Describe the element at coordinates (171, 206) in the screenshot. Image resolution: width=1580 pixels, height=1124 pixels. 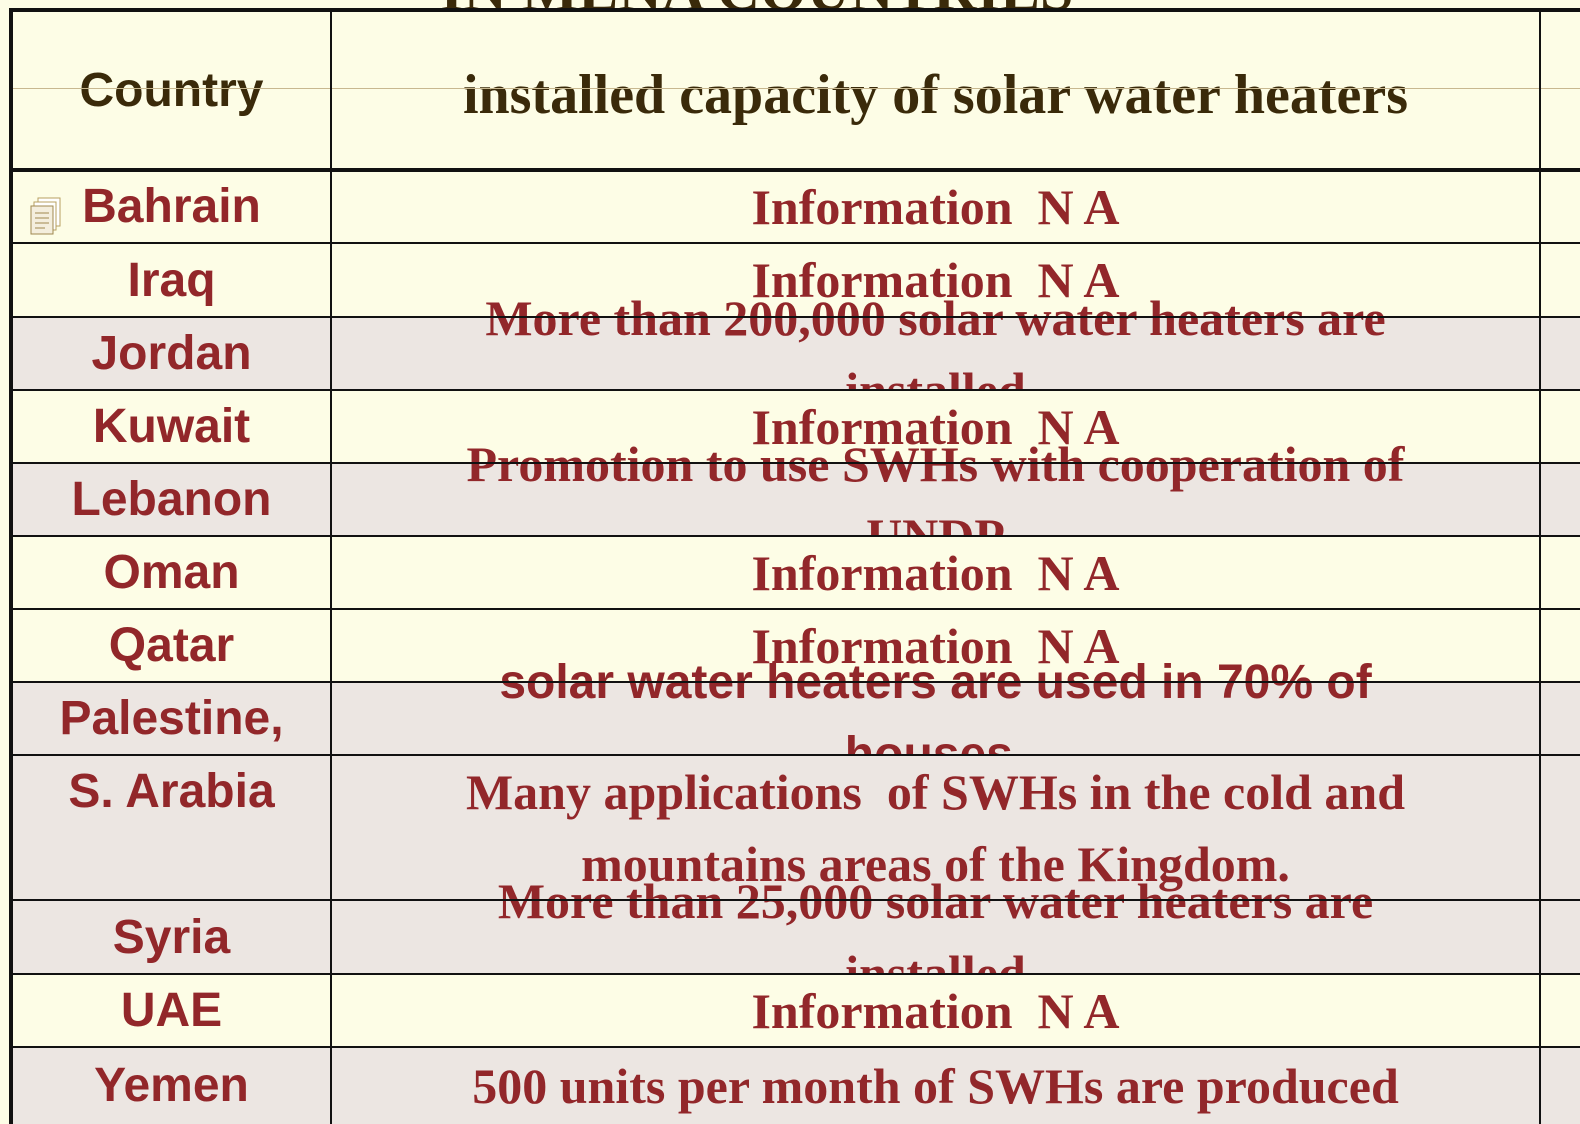
I see `country-cell: Bahrain` at that location.